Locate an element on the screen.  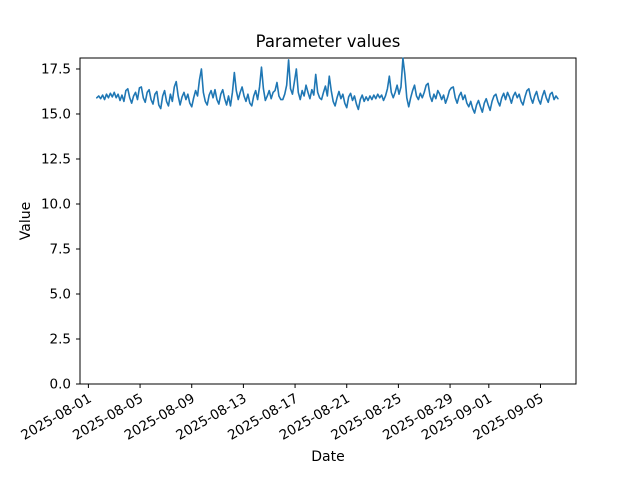
y-tick-label: 10.0 is located at coordinates (56, 204).